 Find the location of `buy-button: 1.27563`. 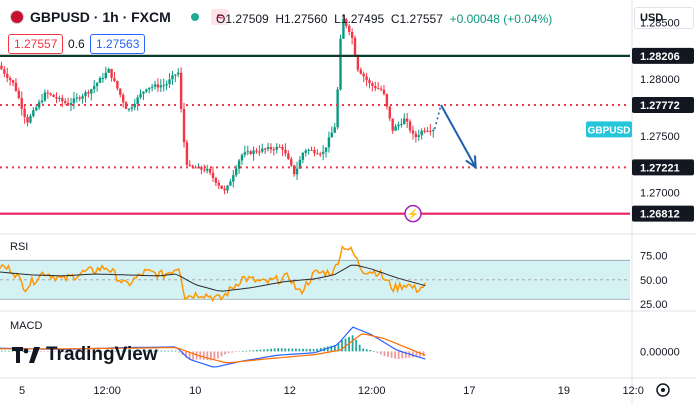

buy-button: 1.27563 is located at coordinates (118, 44).